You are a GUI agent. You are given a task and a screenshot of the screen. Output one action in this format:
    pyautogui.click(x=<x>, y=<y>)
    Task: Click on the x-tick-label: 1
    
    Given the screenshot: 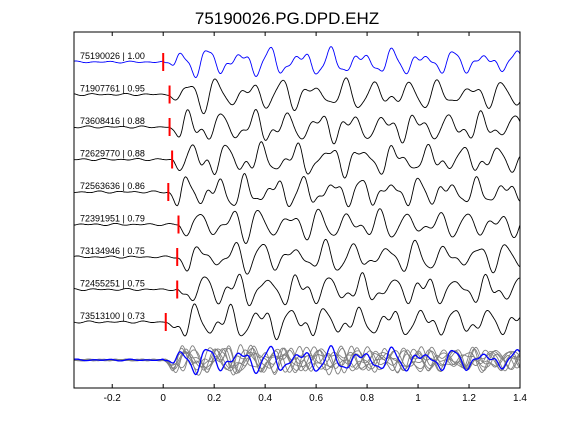 What is the action you would take?
    pyautogui.click(x=418, y=398)
    